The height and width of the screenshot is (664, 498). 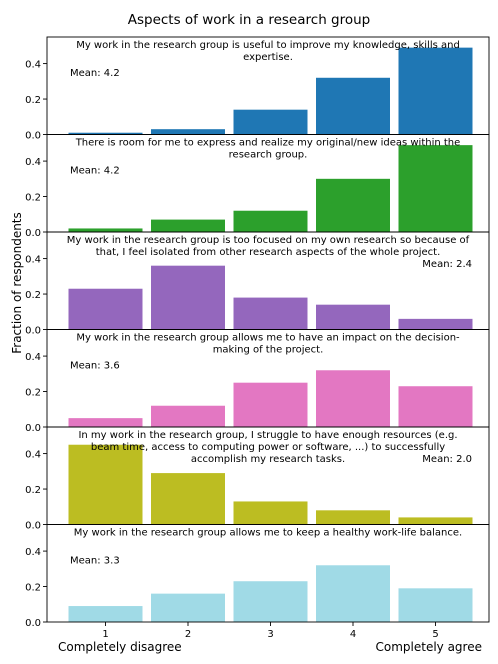 What do you see at coordinates (17, 283) in the screenshot?
I see `y-axis-label: Fraction of respondents` at bounding box center [17, 283].